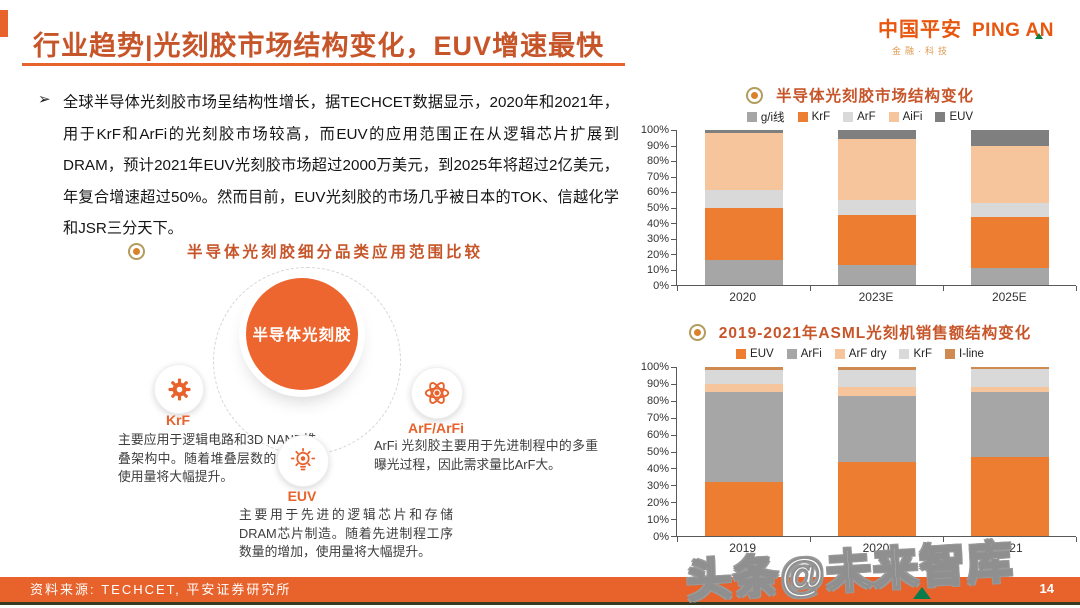 Image resolution: width=1080 pixels, height=608 pixels. What do you see at coordinates (1009, 297) in the screenshot?
I see `x-axis-label: 2025E` at bounding box center [1009, 297].